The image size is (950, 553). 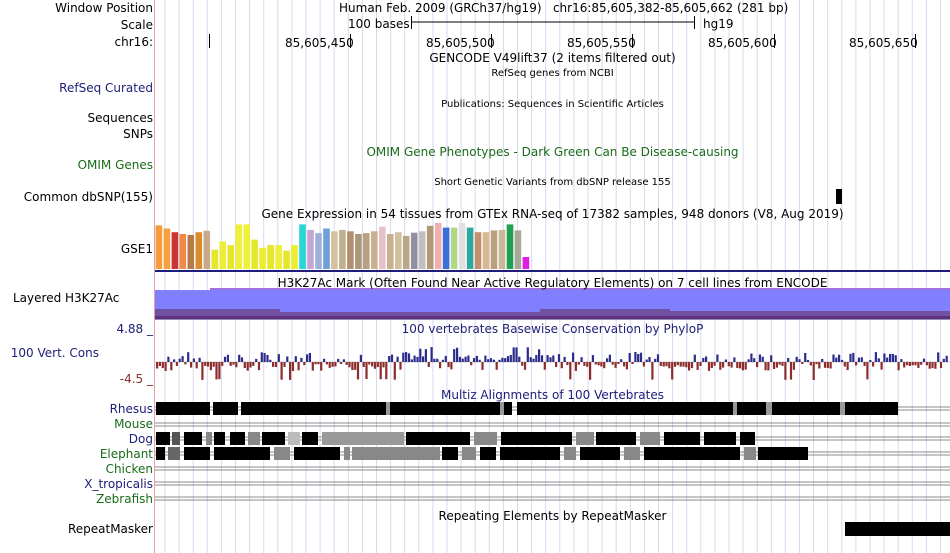 What do you see at coordinates (106, 88) in the screenshot?
I see `refseq-track-label: RefSeq Curated` at bounding box center [106, 88].